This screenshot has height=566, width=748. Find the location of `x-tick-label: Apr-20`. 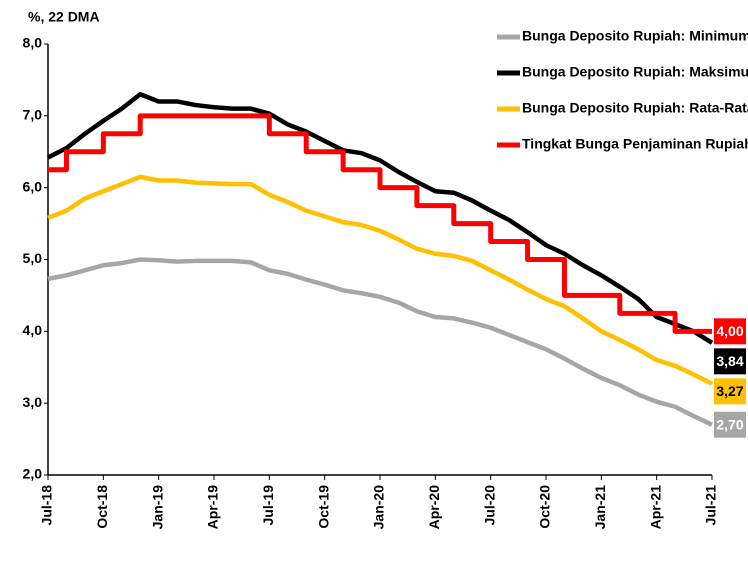

x-tick-label: Apr-20 is located at coordinates (434, 507).